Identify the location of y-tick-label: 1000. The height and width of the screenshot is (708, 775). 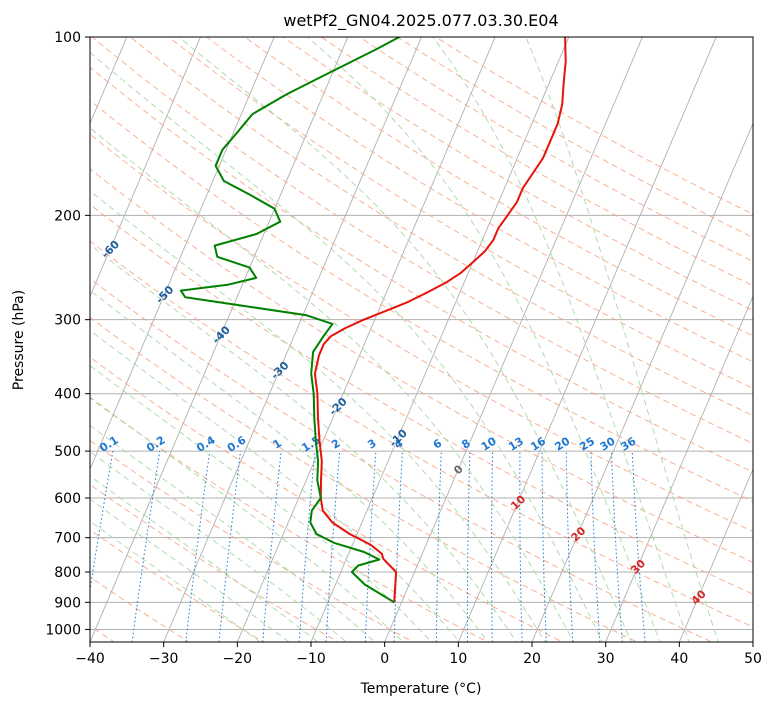
(63, 630).